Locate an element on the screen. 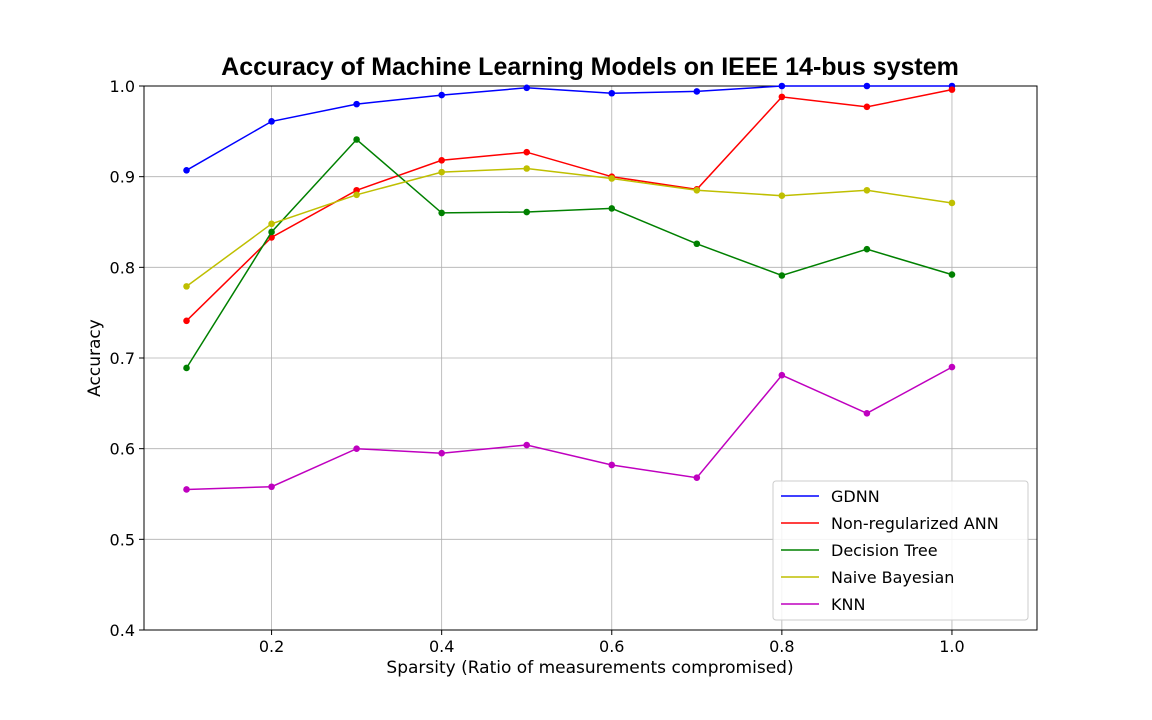  series-line-gdnn is located at coordinates (569, 128).